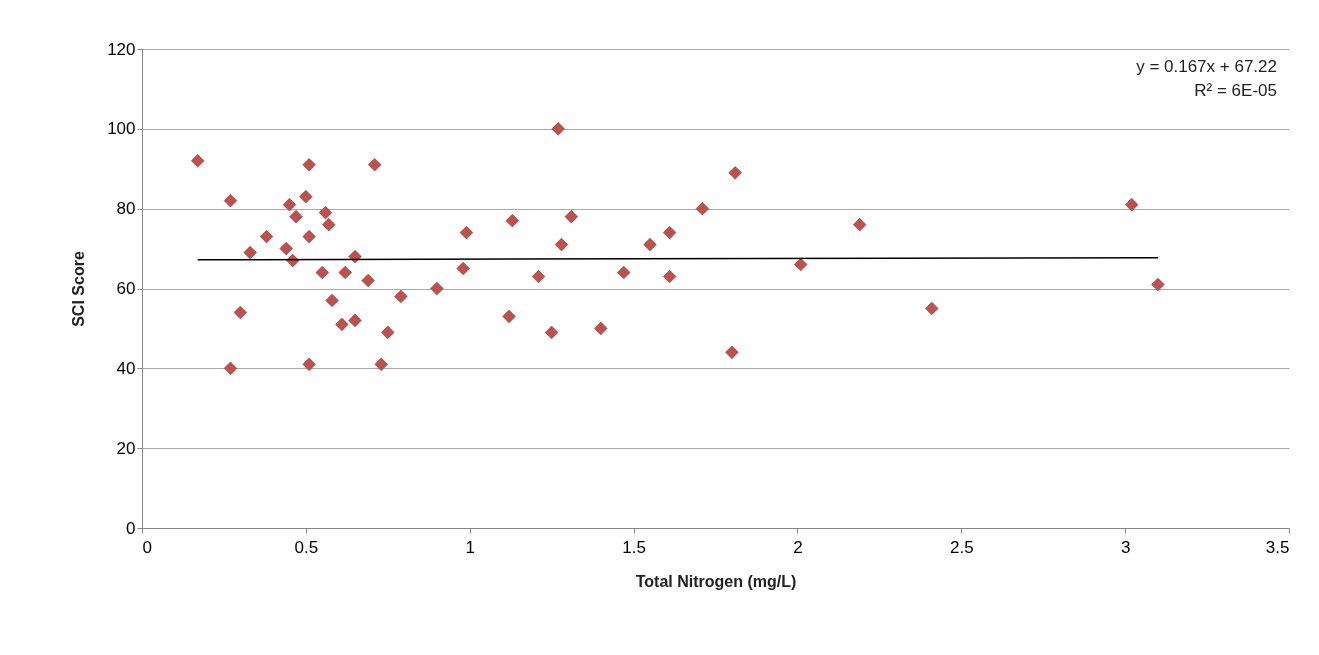 The width and height of the screenshot is (1319, 655). Describe the element at coordinates (121, 129) in the screenshot. I see `y-tick-label: 100` at that location.